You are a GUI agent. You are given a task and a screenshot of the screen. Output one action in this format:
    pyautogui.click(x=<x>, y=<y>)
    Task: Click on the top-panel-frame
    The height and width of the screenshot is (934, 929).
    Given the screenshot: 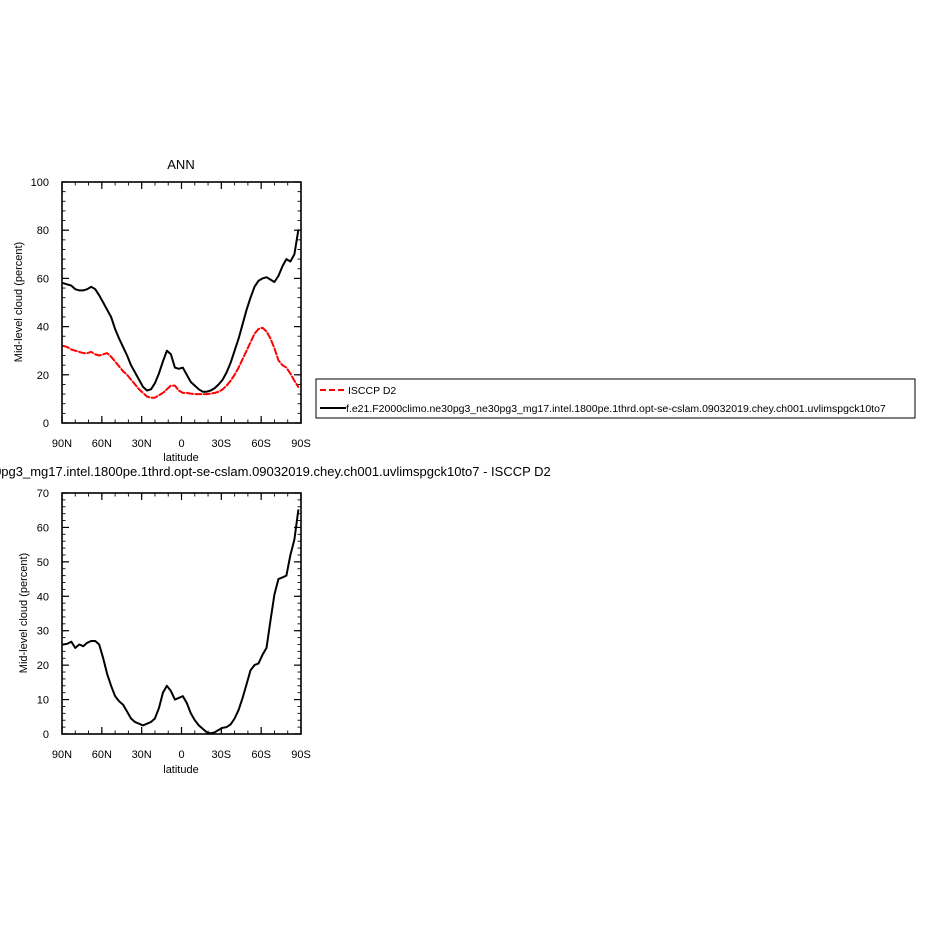 What is the action you would take?
    pyautogui.click(x=181, y=302)
    